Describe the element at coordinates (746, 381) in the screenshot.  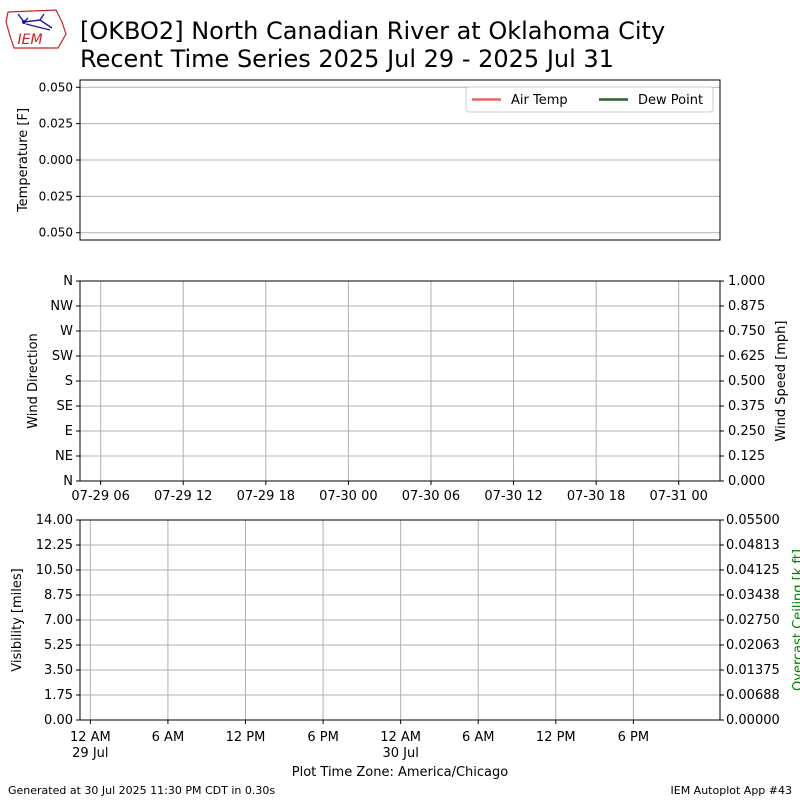
I see `wind-y2tick-label: 0.500` at that location.